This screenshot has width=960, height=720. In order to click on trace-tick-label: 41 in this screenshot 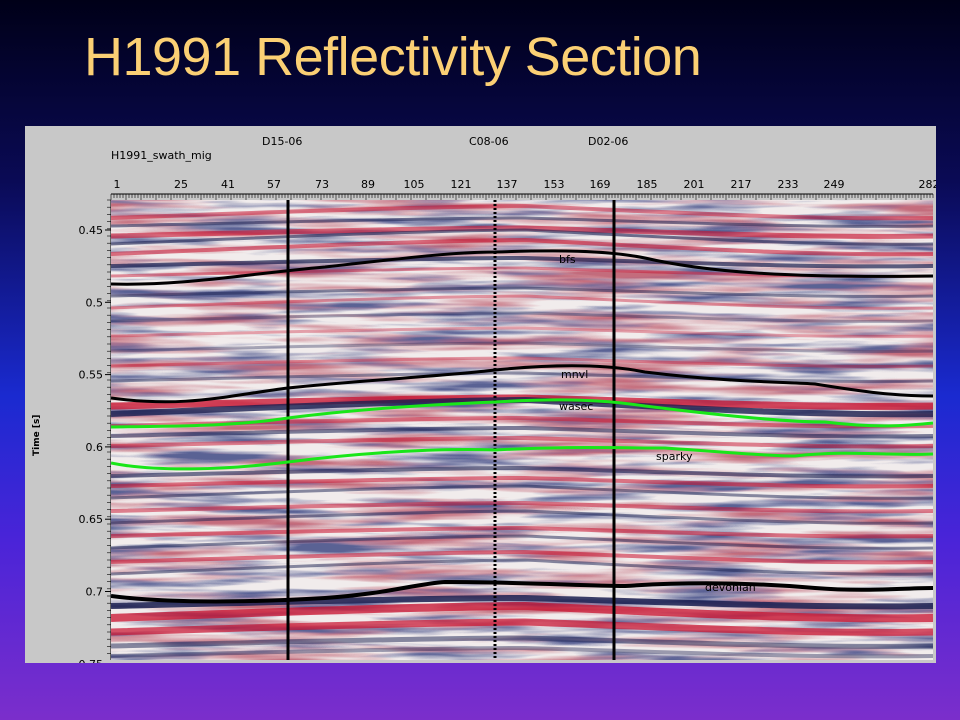, I will do `click(228, 184)`.